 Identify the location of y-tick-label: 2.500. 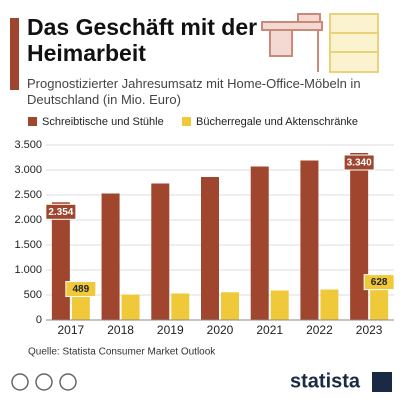
(28, 195).